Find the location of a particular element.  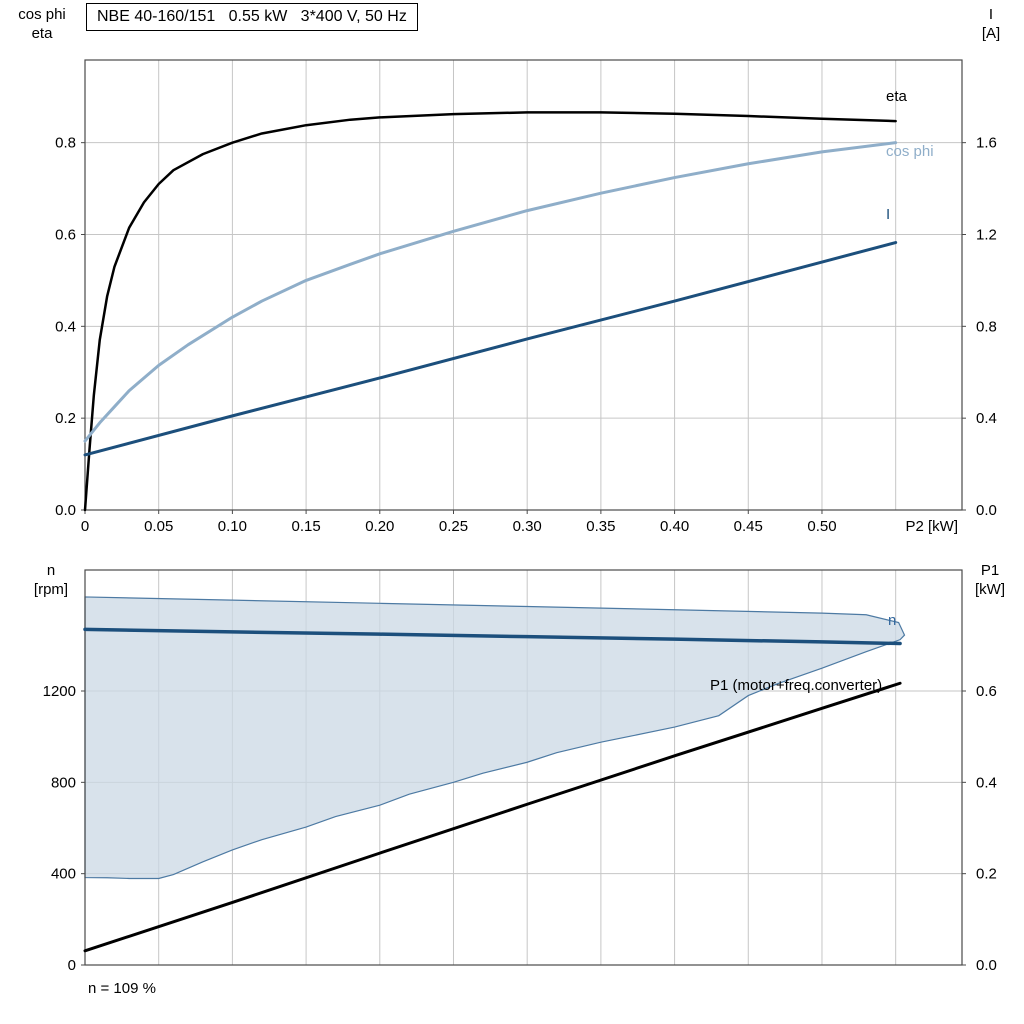

y-tick-label-left: 0.8 is located at coordinates (65, 143).